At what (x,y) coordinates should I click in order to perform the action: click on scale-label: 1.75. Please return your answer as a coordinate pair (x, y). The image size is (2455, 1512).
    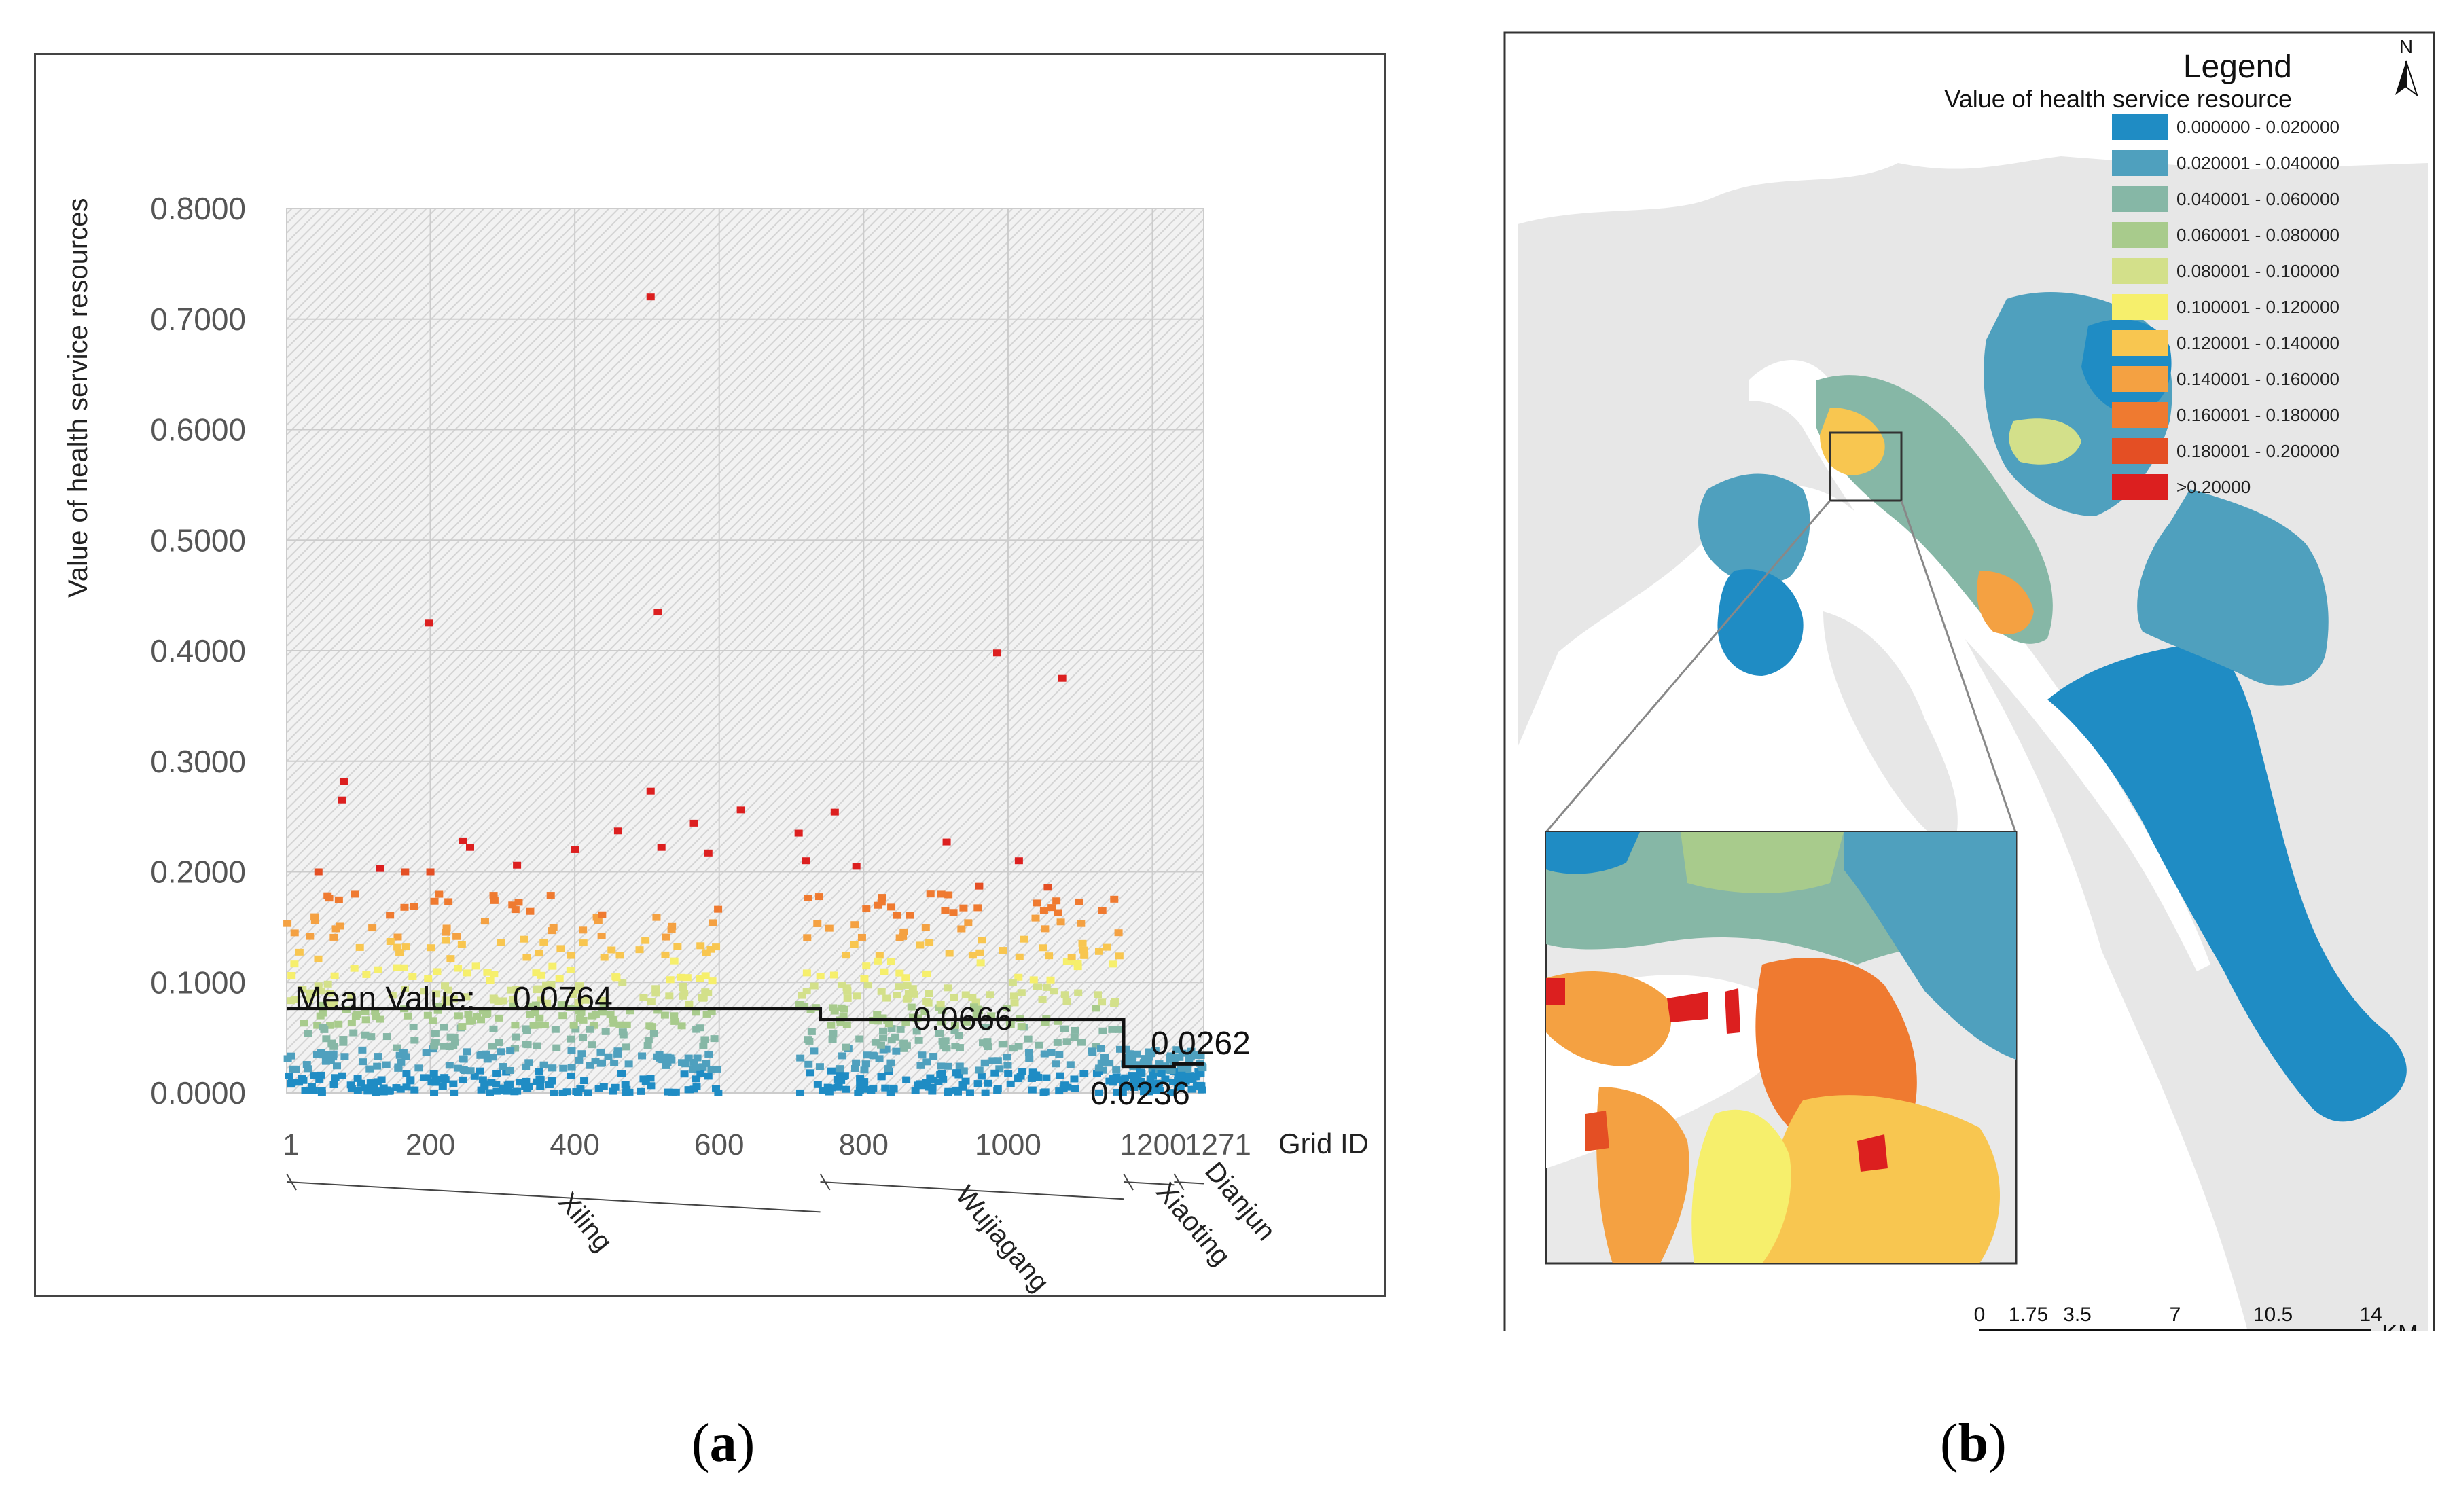
    Looking at the image, I should click on (2029, 1314).